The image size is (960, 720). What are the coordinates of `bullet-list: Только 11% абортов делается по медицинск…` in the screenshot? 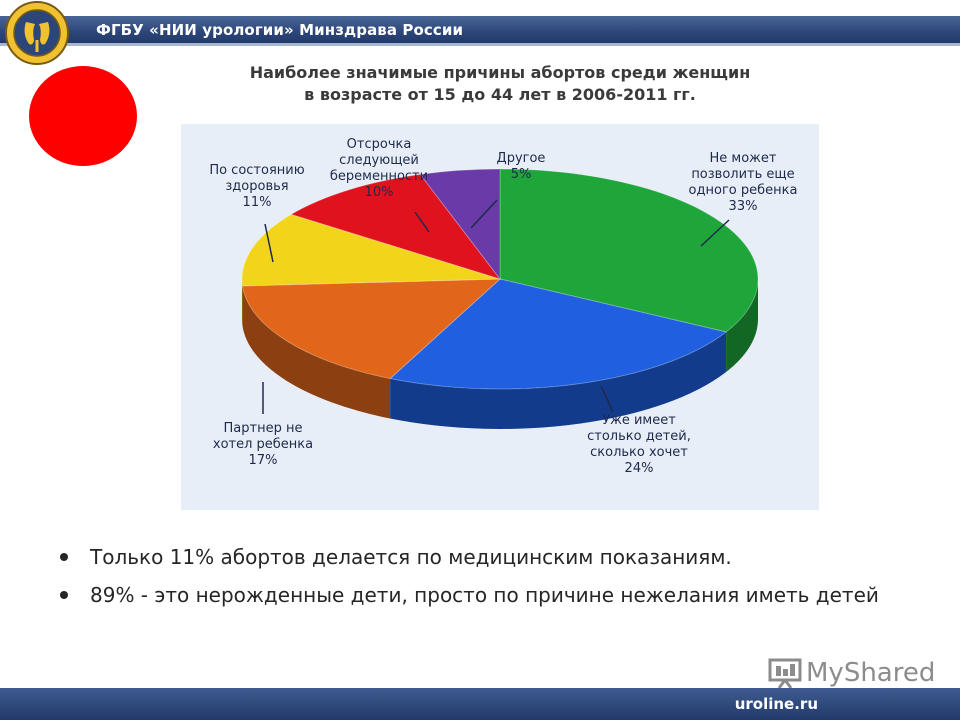 It's located at (500, 581).